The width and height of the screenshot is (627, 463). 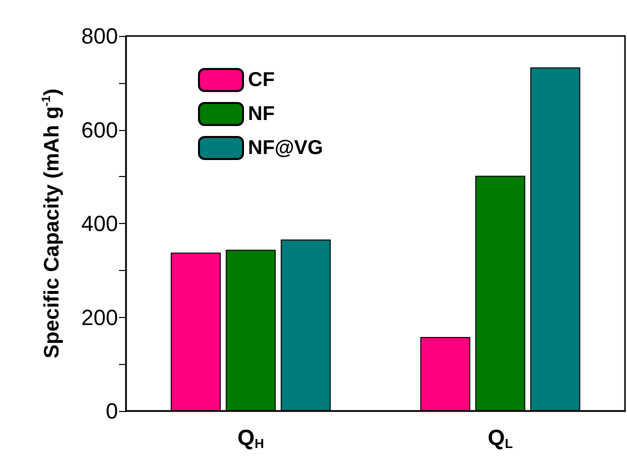 I want to click on y-tick-label: 600, so click(x=99, y=129).